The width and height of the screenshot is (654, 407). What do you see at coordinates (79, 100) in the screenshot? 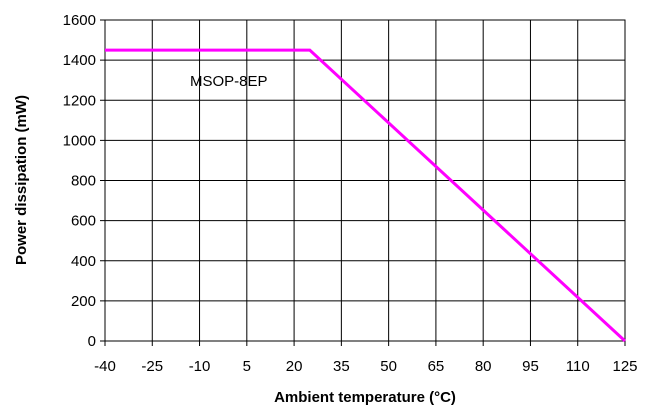
I see `y-tick-label: 1200` at bounding box center [79, 100].